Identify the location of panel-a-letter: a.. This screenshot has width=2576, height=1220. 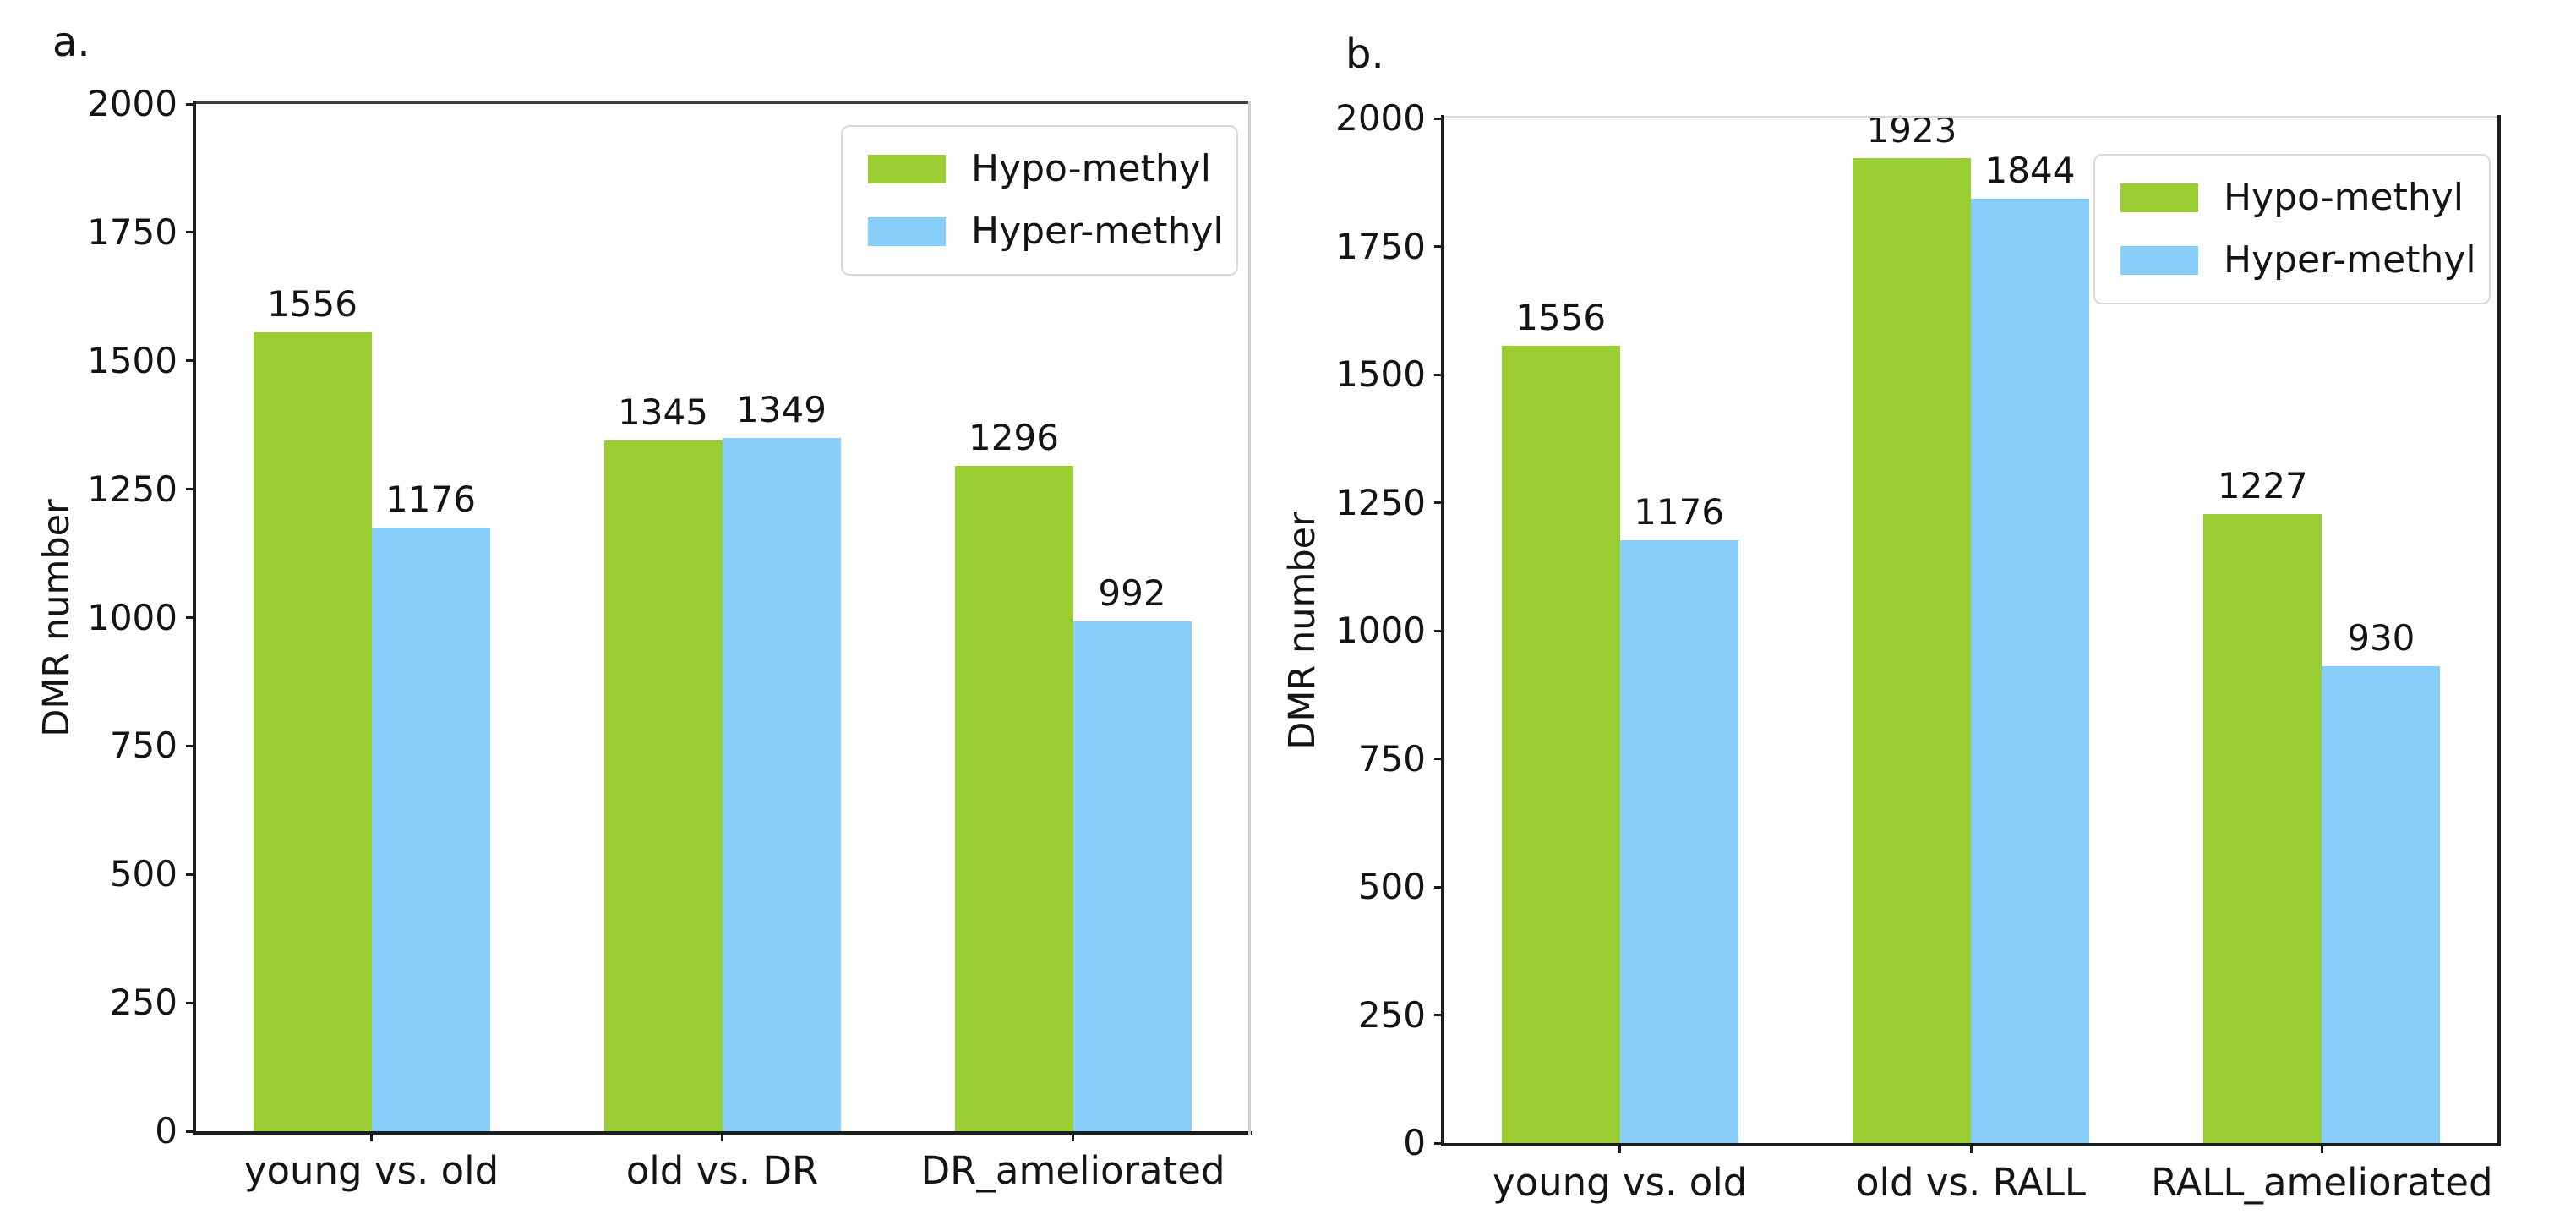
(71, 42).